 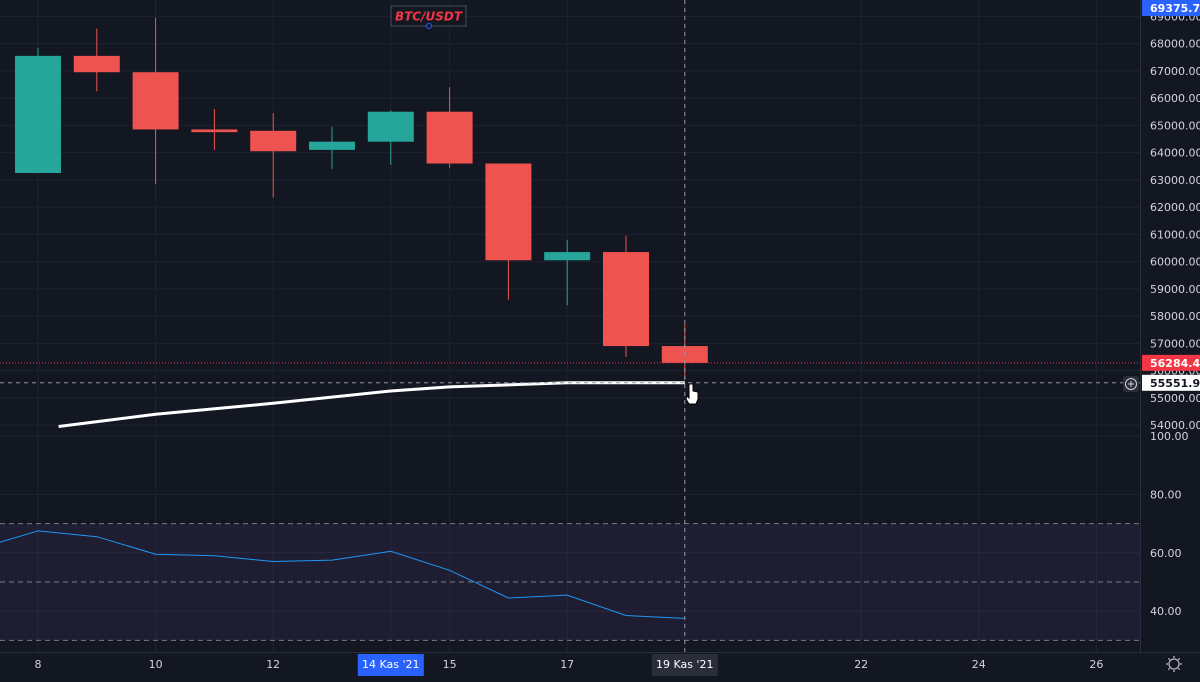 I want to click on settings-button, so click(x=1174, y=664).